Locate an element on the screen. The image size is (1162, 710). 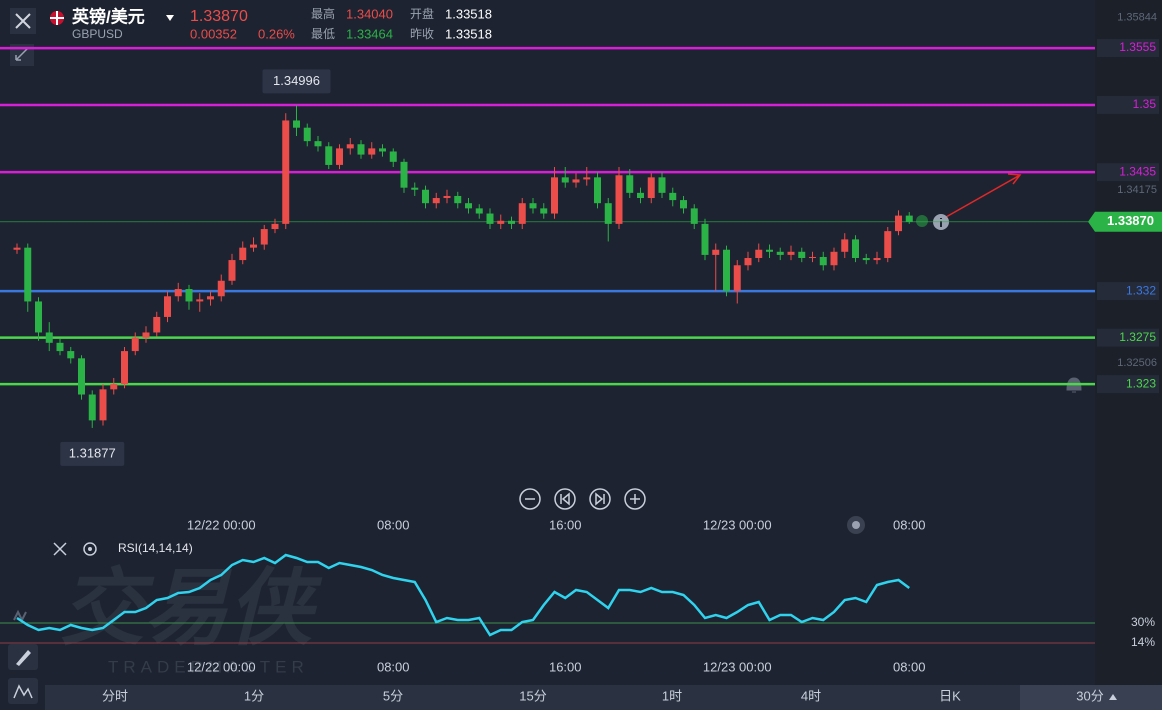
go-start is located at coordinates (565, 499).